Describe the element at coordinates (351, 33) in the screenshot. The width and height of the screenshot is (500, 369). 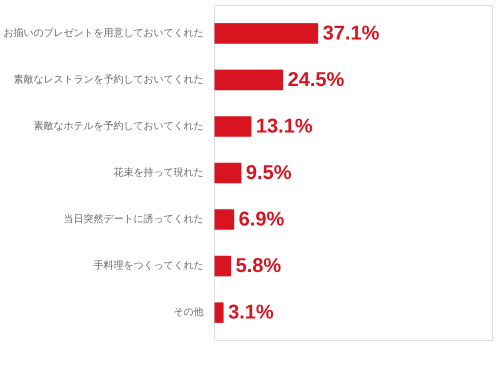
I see `data-label: 37.1%` at that location.